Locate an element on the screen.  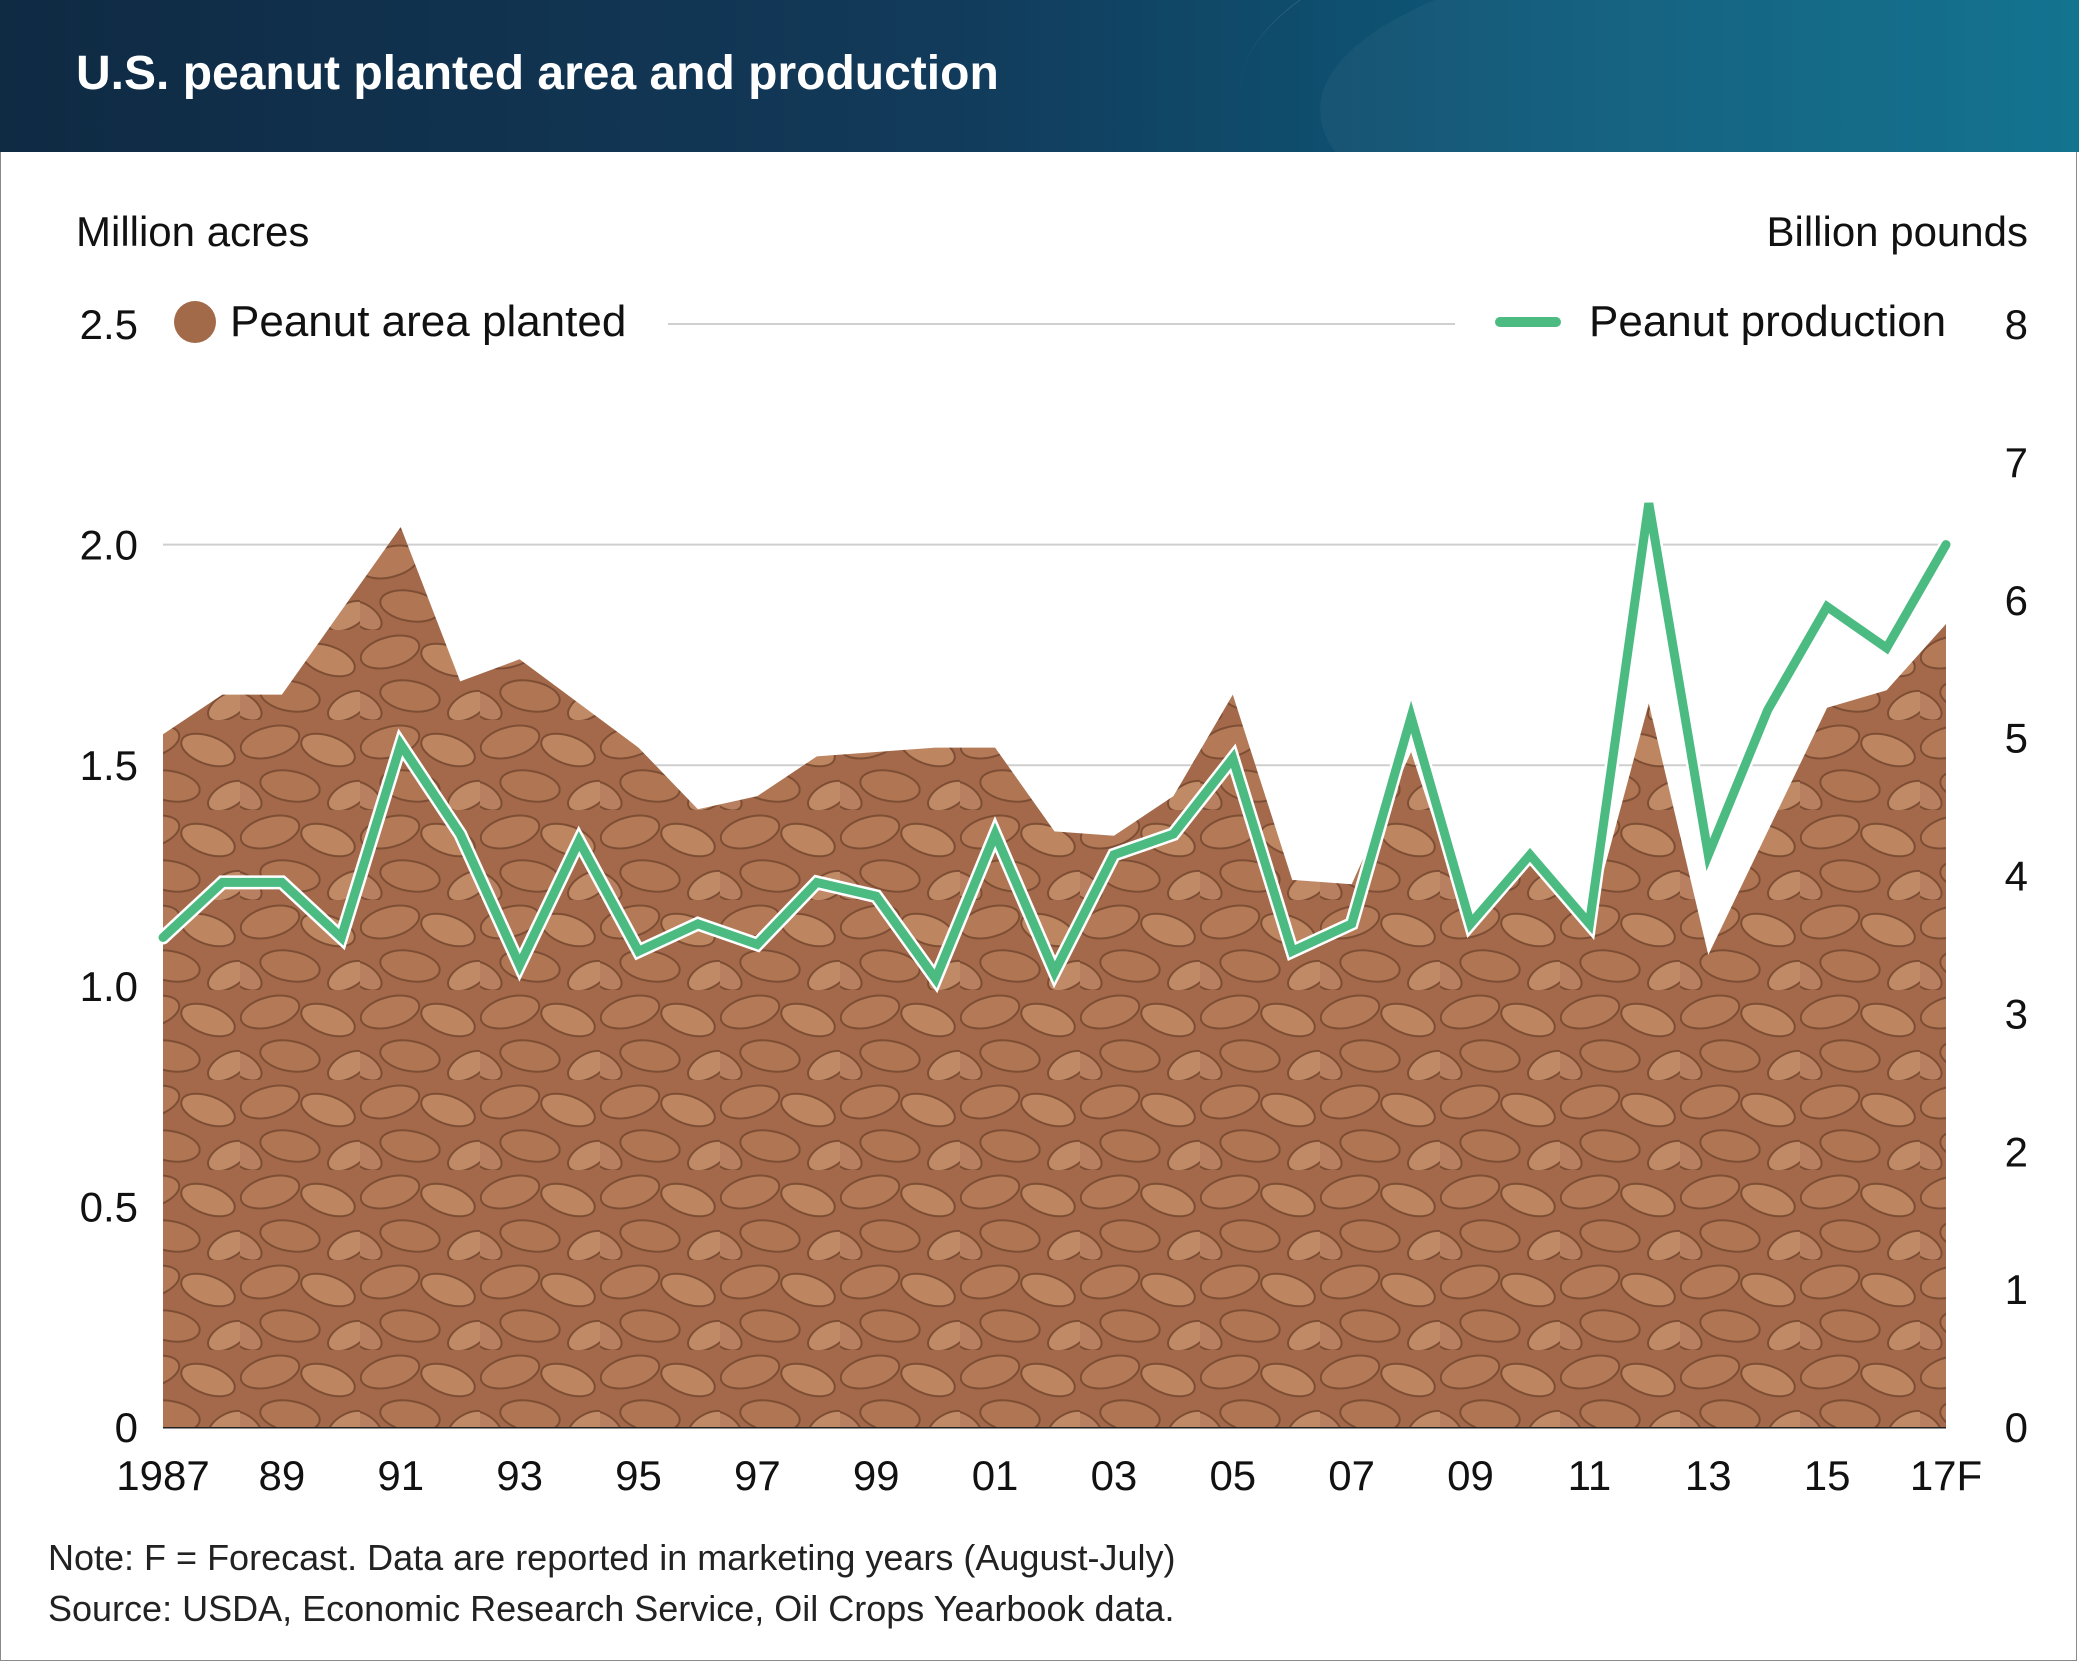
x-tick-label: 91 is located at coordinates (400, 1475).